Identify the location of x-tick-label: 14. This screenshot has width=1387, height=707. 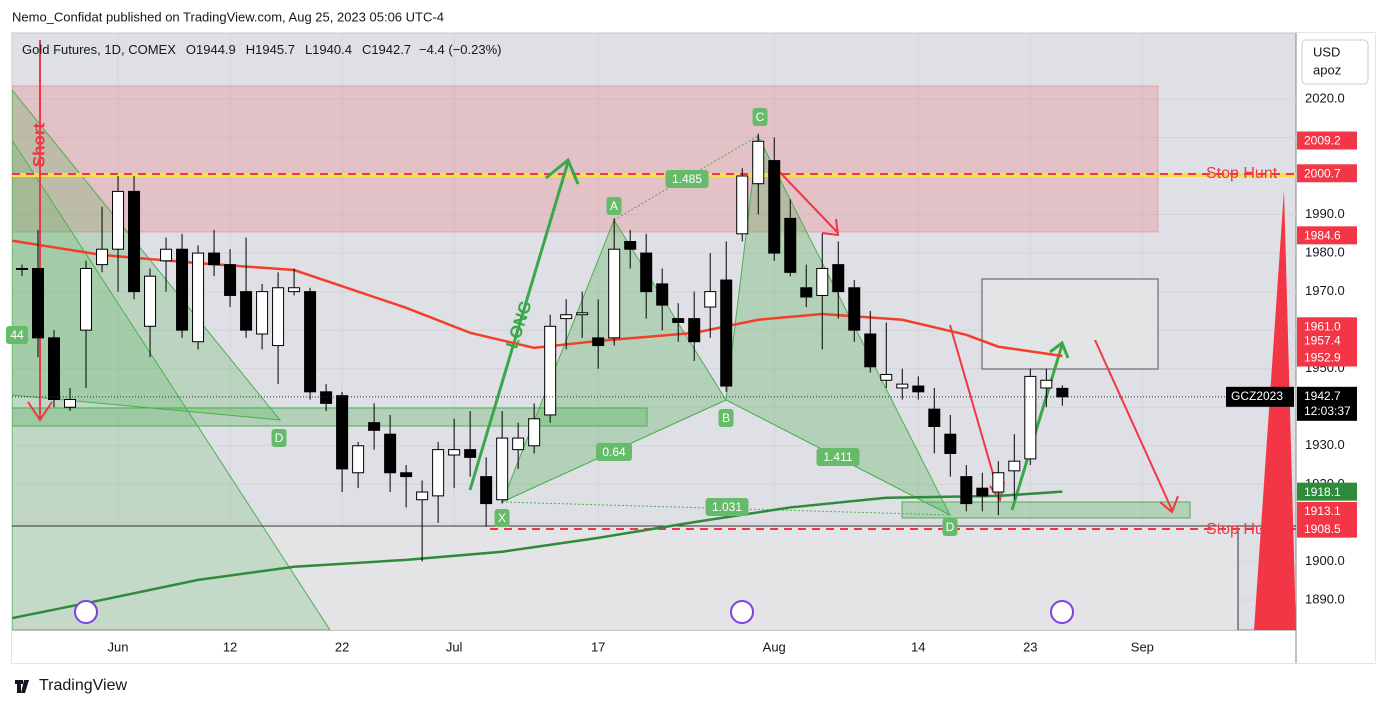
(918, 646).